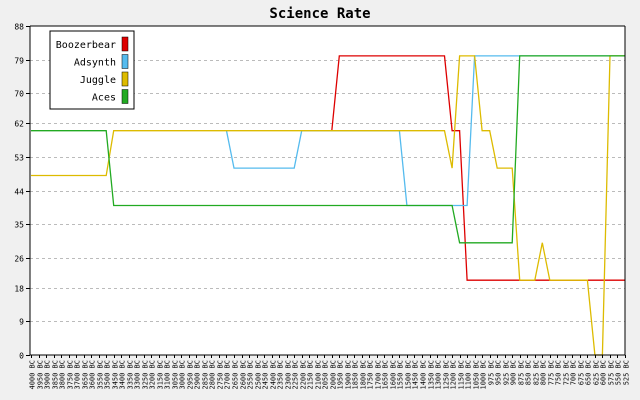 The image size is (640, 400). What do you see at coordinates (326, 375) in the screenshot?
I see `x-tick-label: 2050 BC` at bounding box center [326, 375].